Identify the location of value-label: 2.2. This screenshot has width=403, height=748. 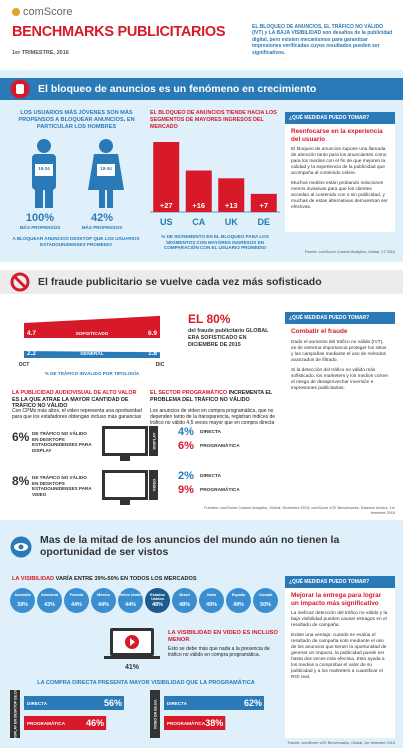
(31, 353).